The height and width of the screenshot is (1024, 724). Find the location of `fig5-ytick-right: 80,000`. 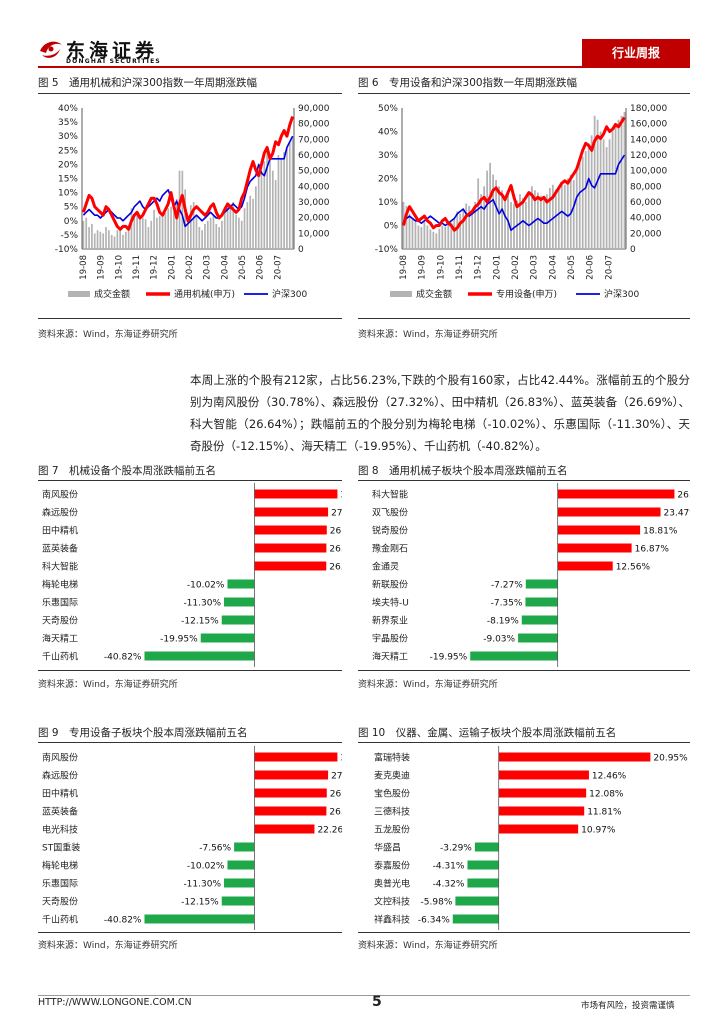

fig5-ytick-right: 80,000 is located at coordinates (314, 125).